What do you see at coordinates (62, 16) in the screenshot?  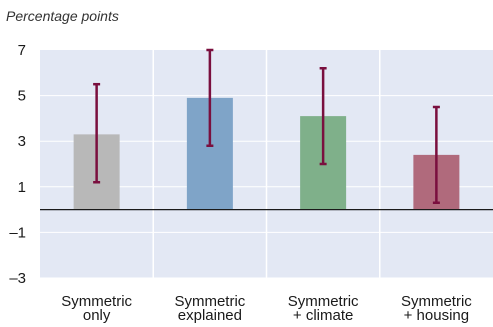 I see `y-unit-label: Percentage points` at bounding box center [62, 16].